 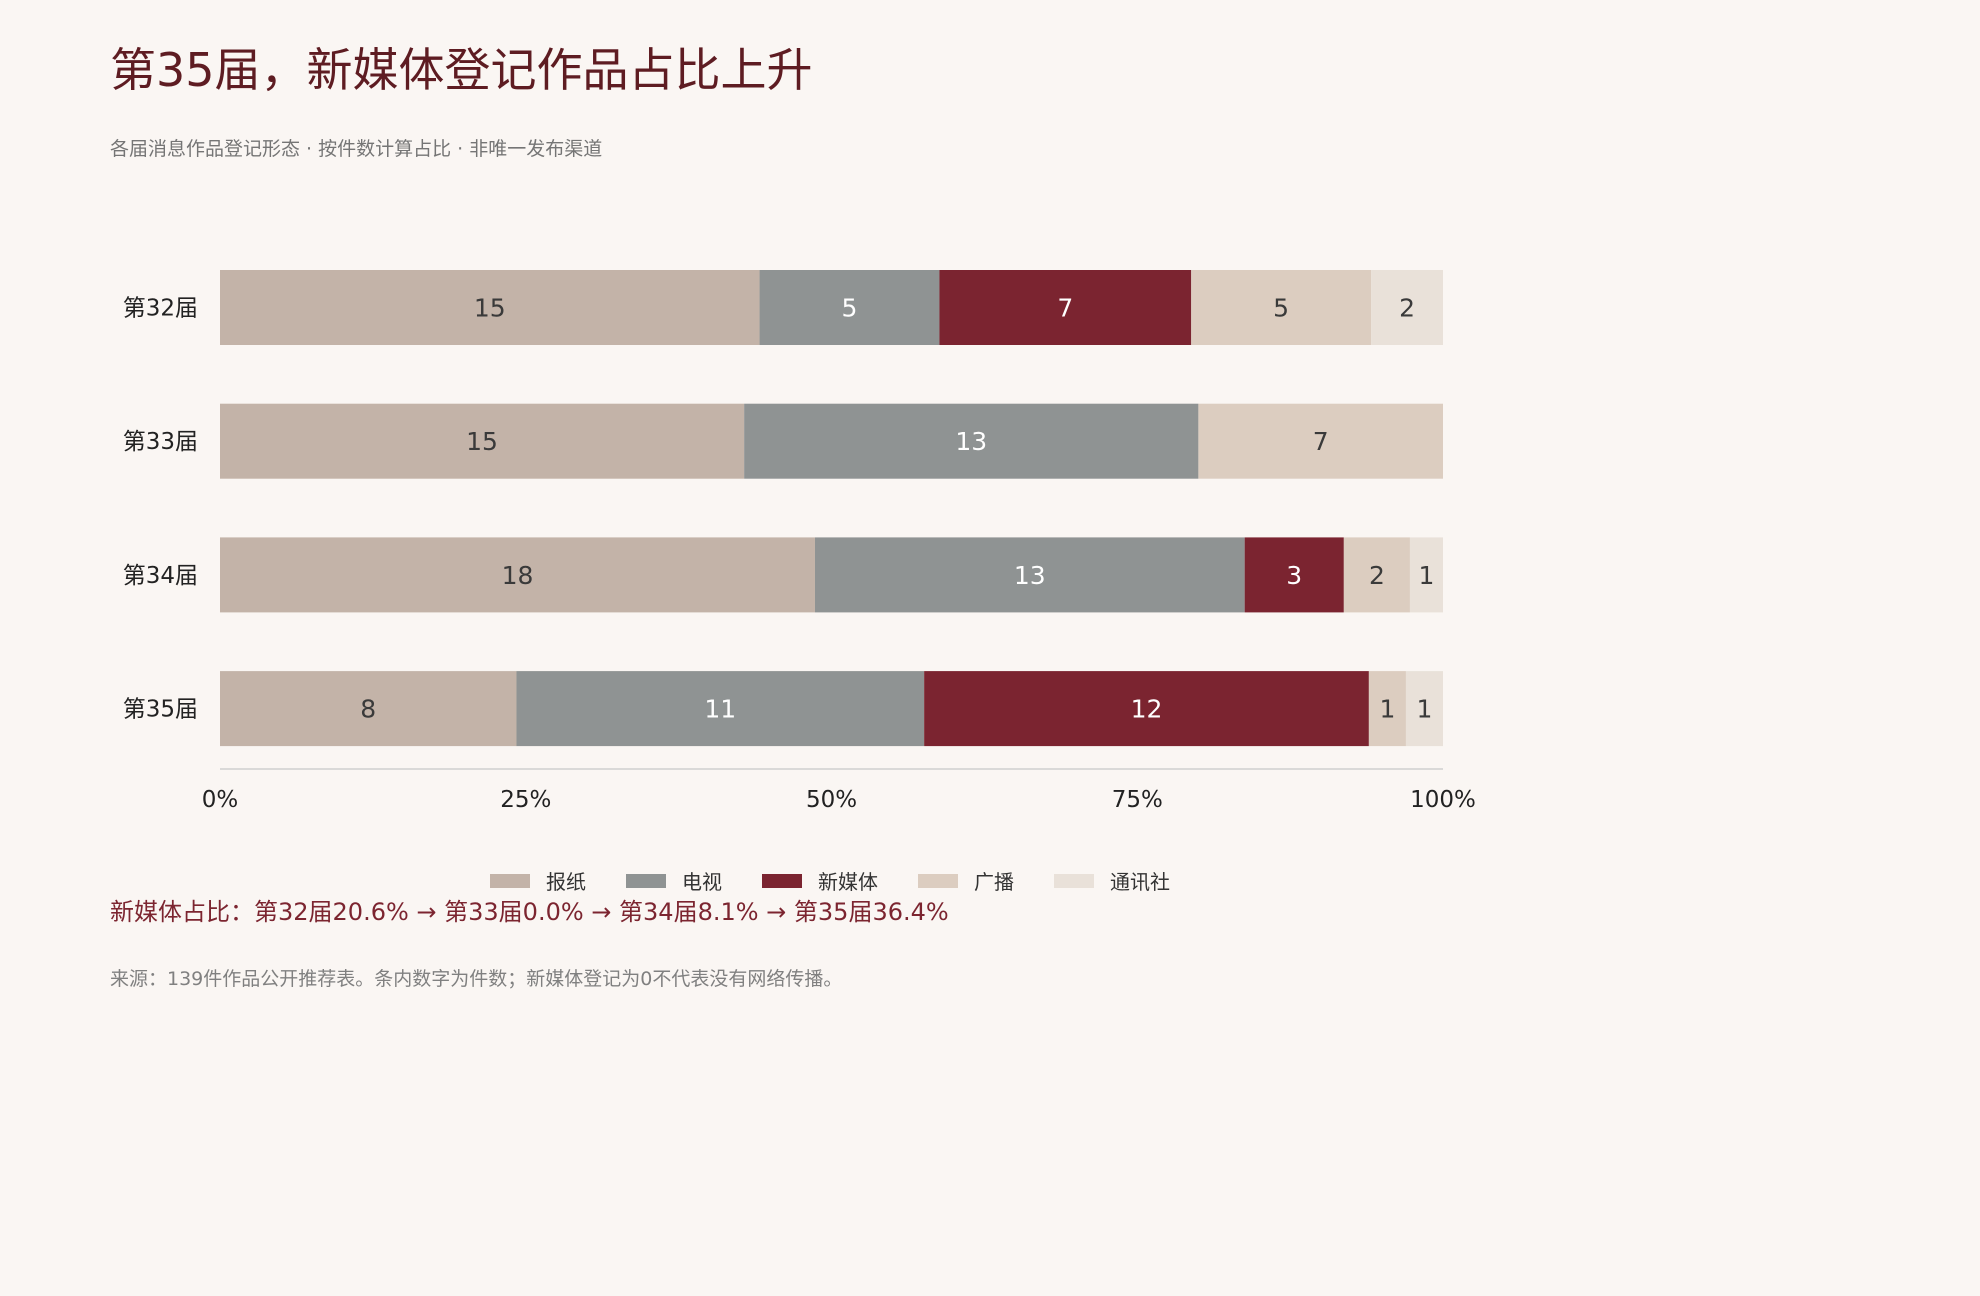 I want to click on chart-legend: 报纸 电视 新媒体 广播 通讯社, so click(x=830, y=880).